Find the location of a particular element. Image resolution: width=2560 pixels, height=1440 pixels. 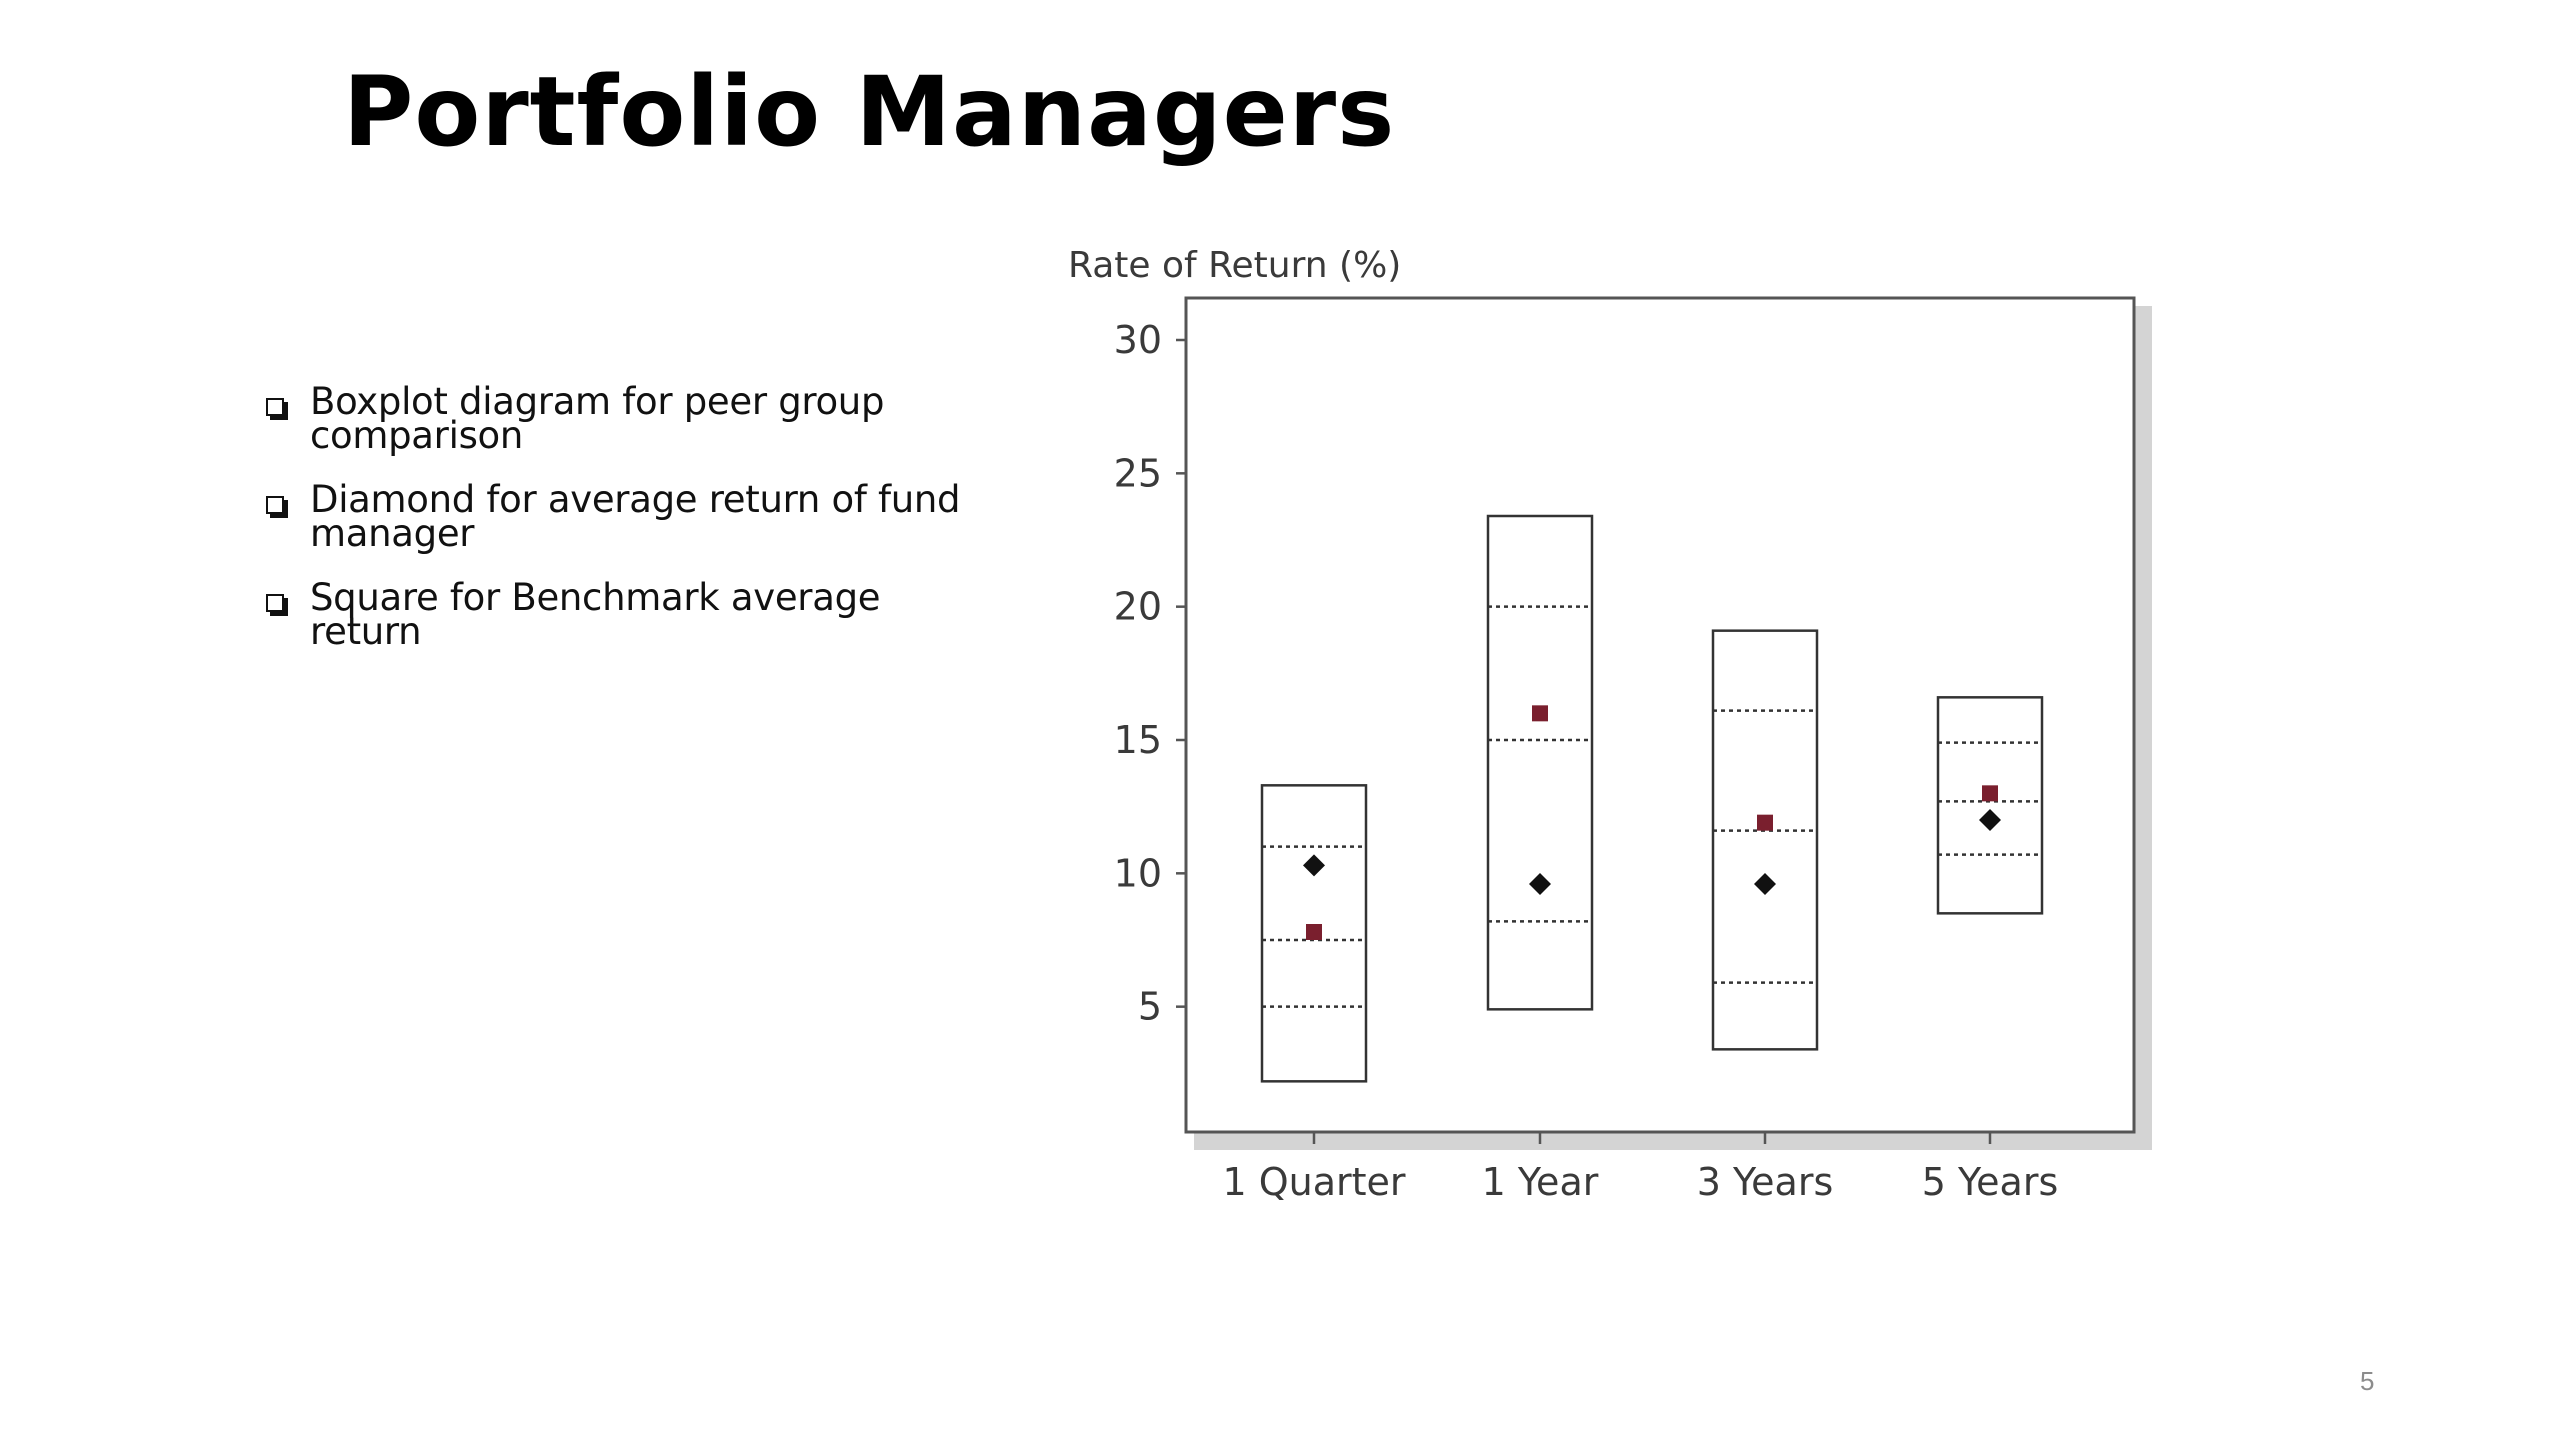

x-tick-label: 1 Year is located at coordinates (1540, 1182).